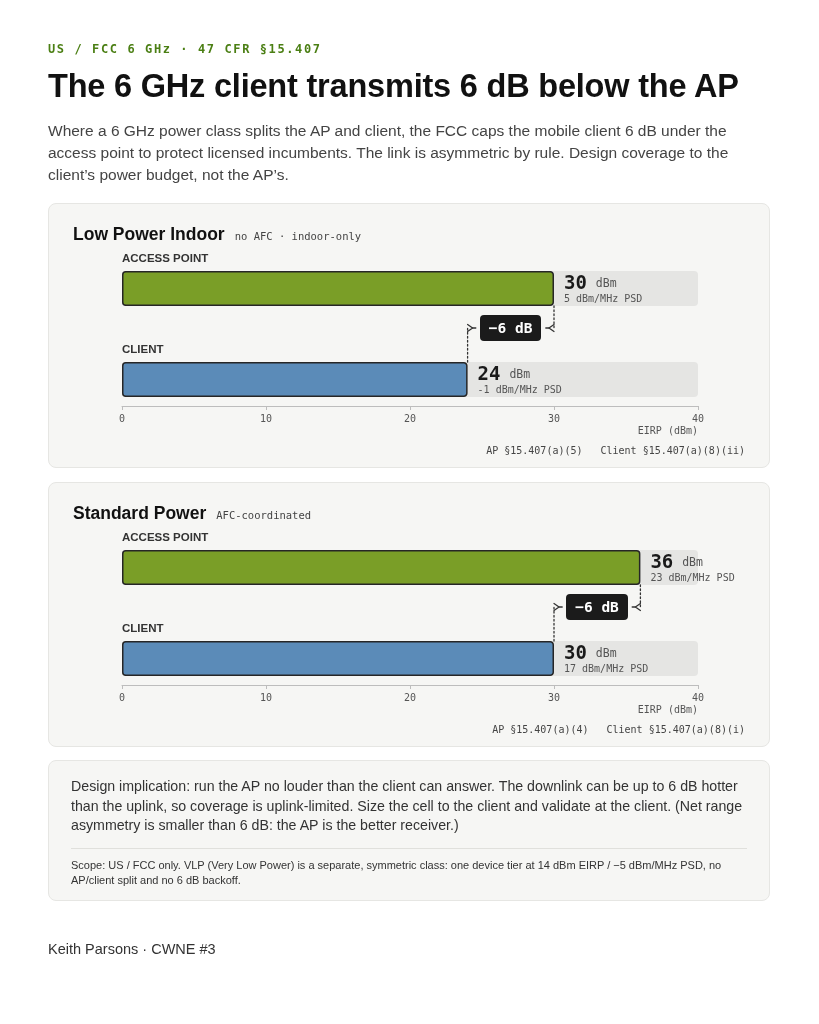 Image resolution: width=819 pixels, height=1024 pixels. What do you see at coordinates (264, 515) in the screenshot?
I see `chart-subtitle: AFC-coordinated` at bounding box center [264, 515].